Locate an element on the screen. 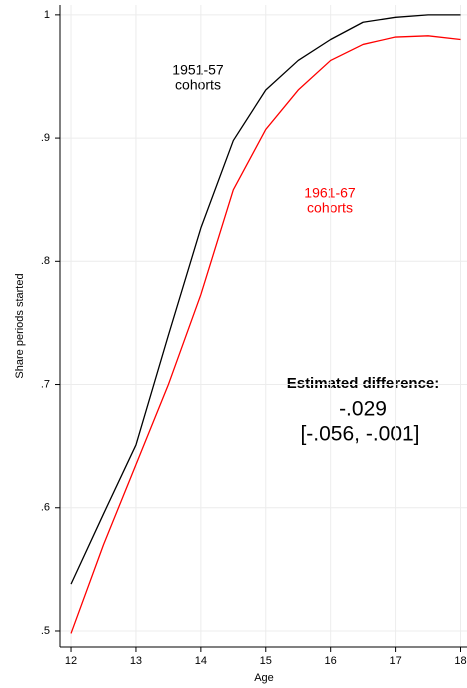  annotation: [-.056, -.001] is located at coordinates (359, 434).